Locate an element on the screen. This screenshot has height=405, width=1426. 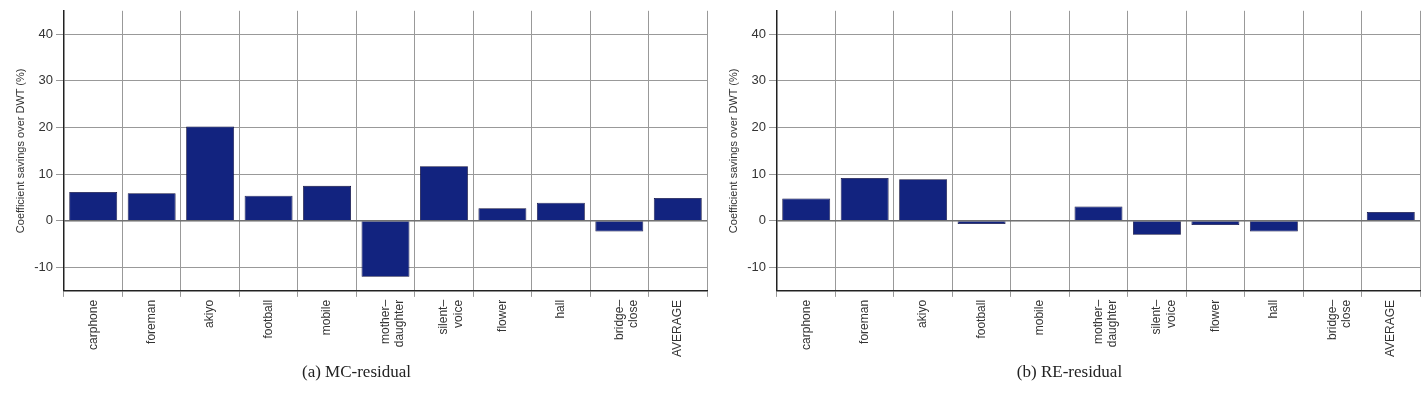
text: (a) MC-residual is located at coordinates (356, 372).